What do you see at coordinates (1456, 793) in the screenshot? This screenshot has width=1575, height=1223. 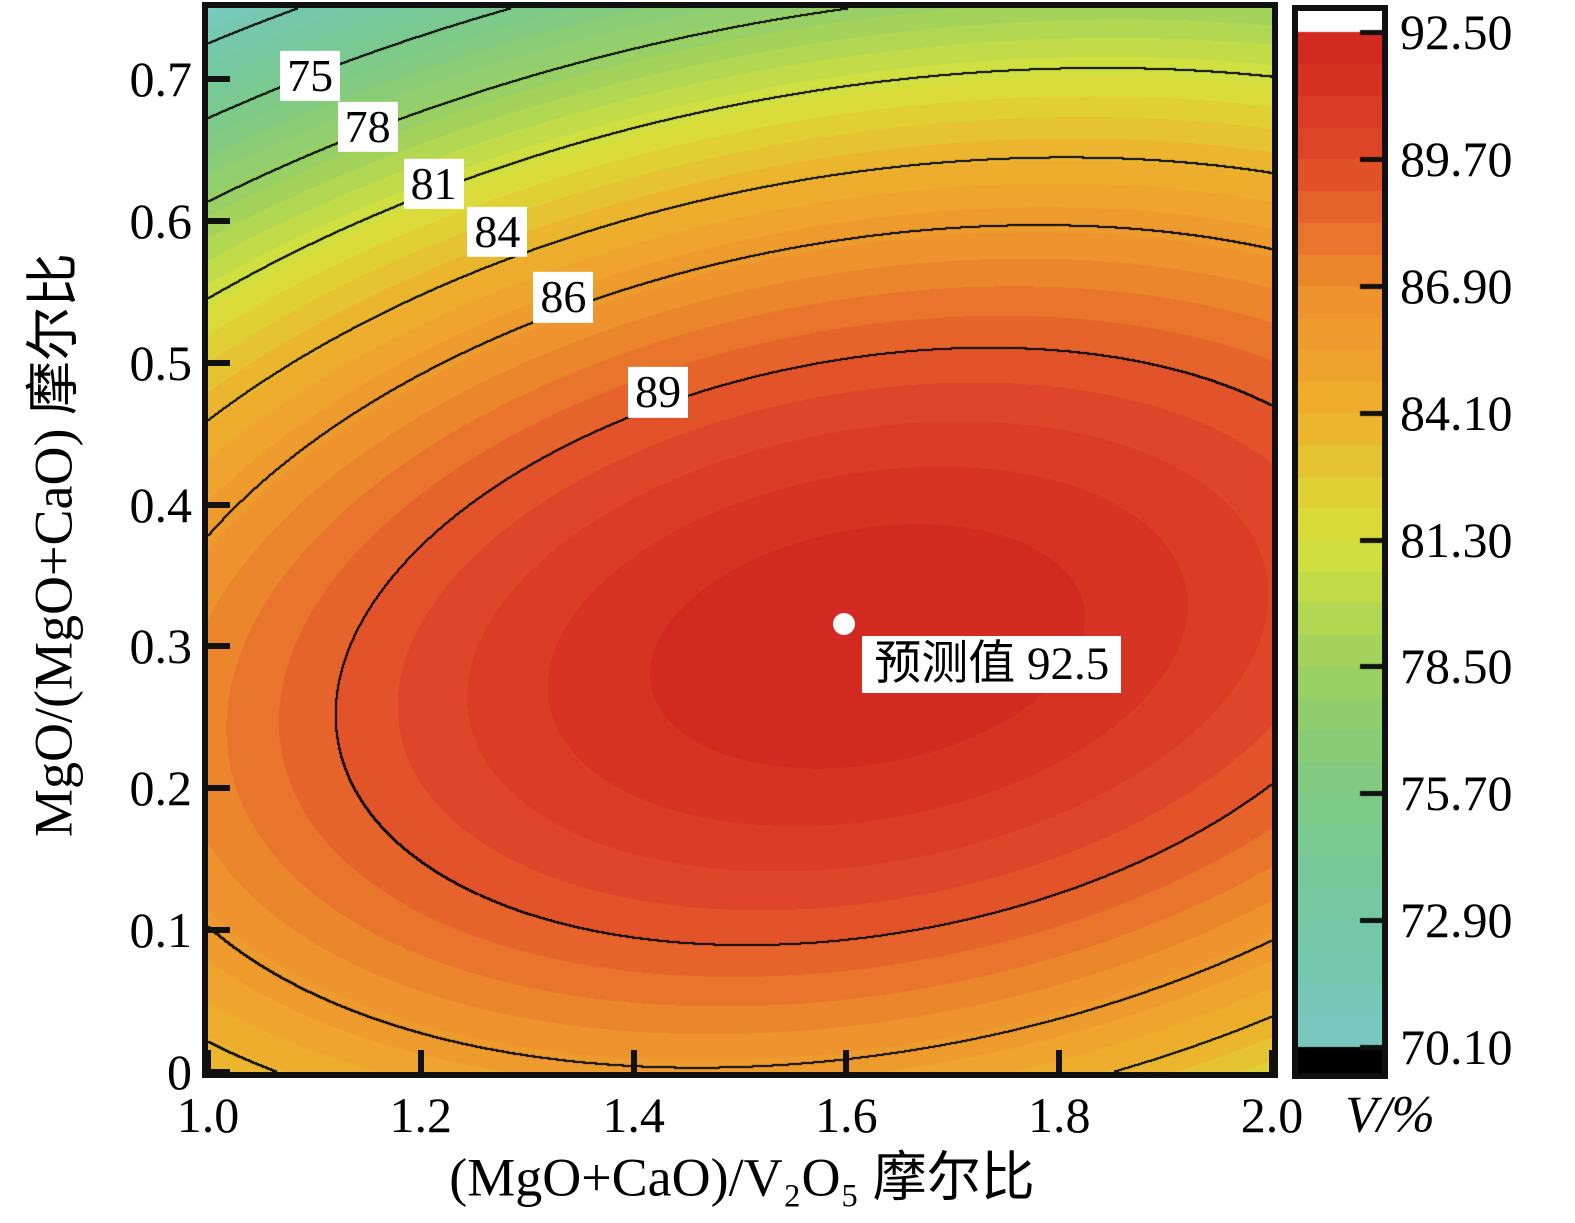 I see `colorbar-tick-label: 75.70` at bounding box center [1456, 793].